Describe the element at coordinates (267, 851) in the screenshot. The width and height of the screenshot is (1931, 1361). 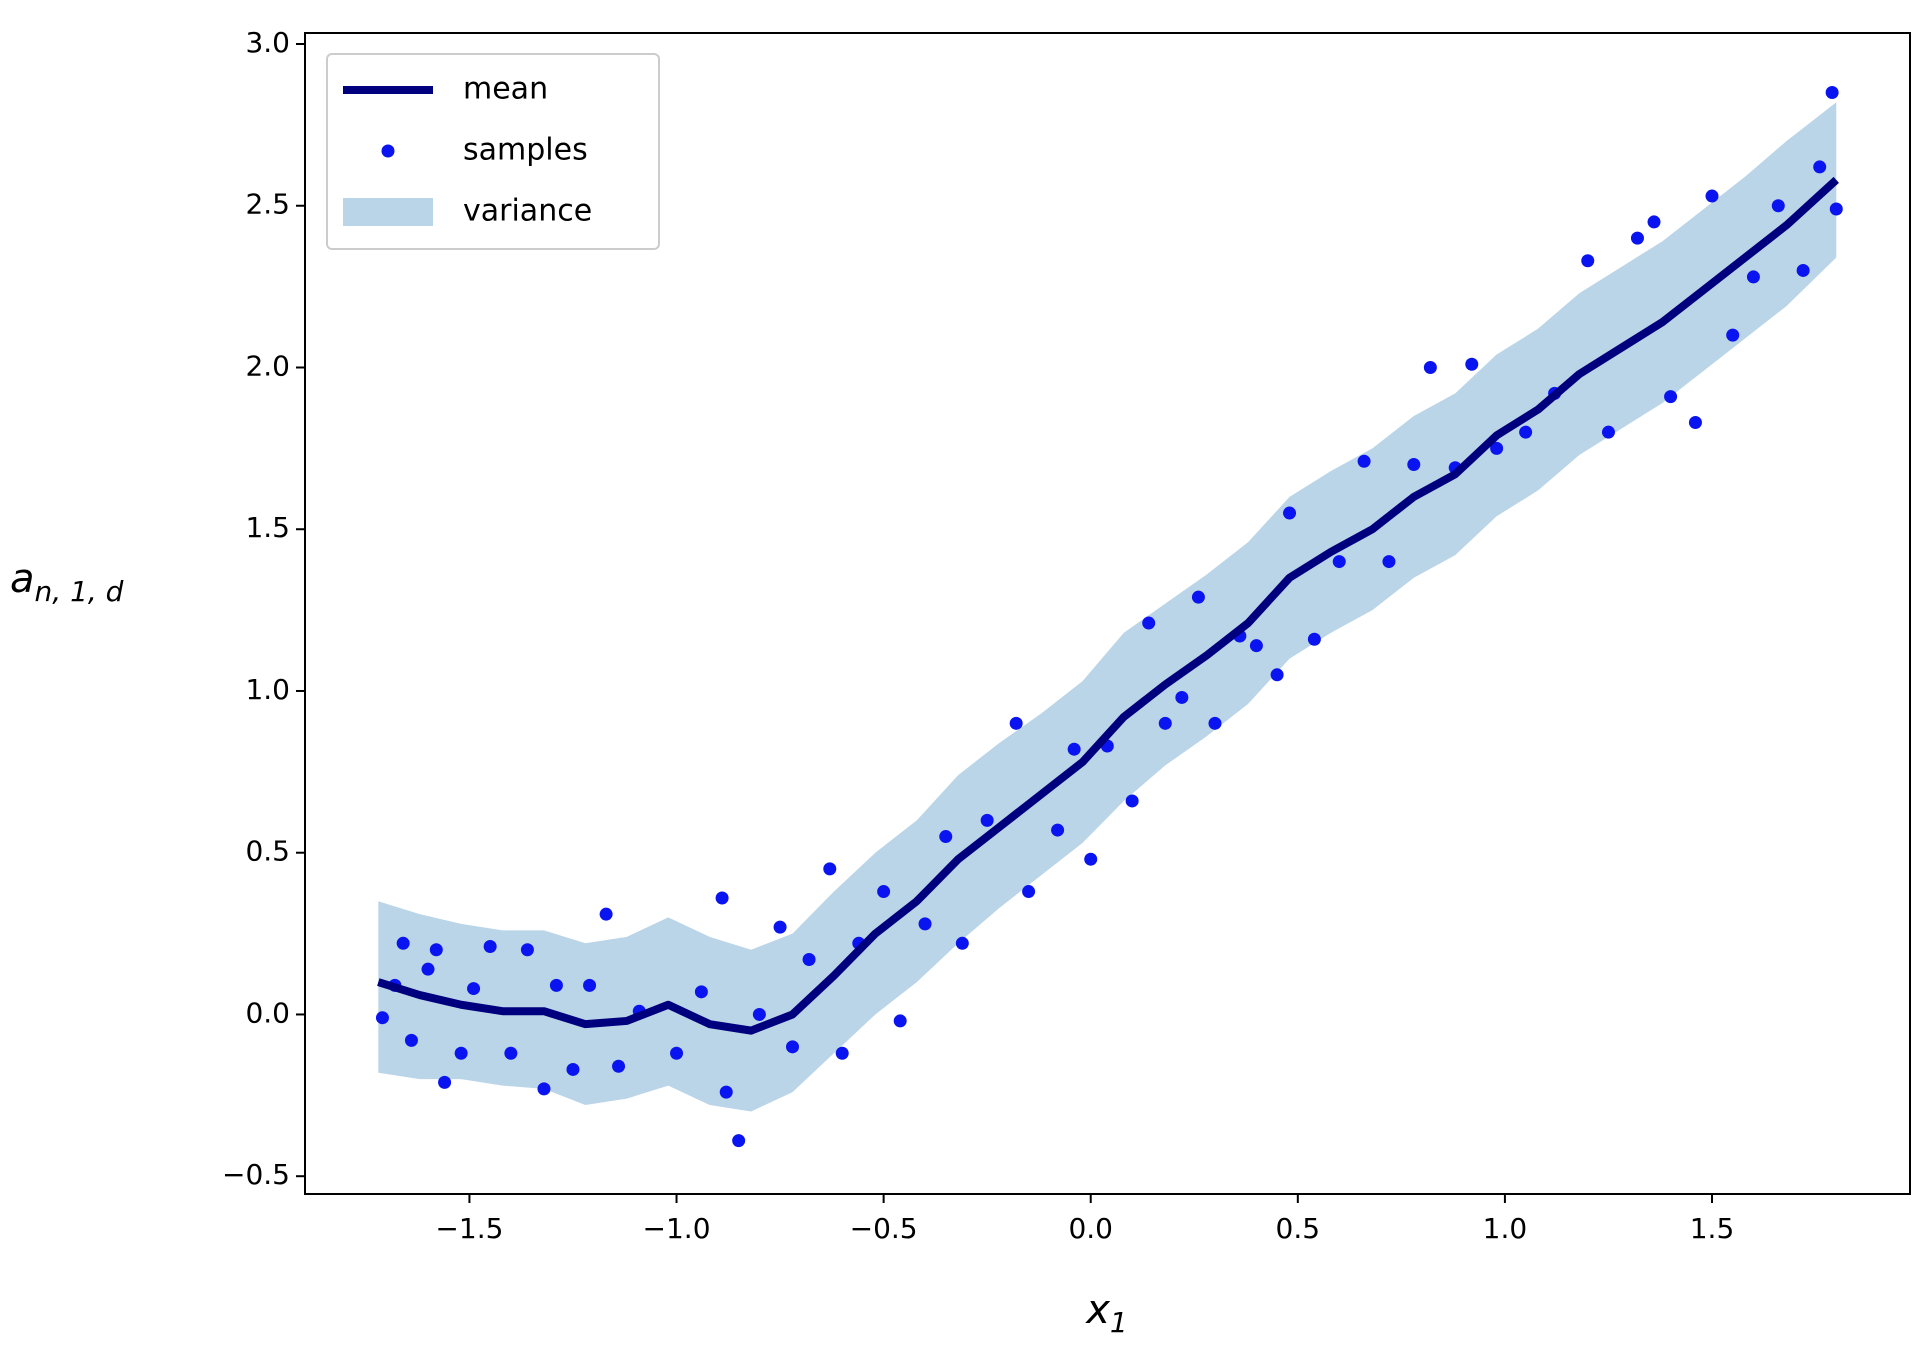
I see `y-tick-label: 0.5` at that location.